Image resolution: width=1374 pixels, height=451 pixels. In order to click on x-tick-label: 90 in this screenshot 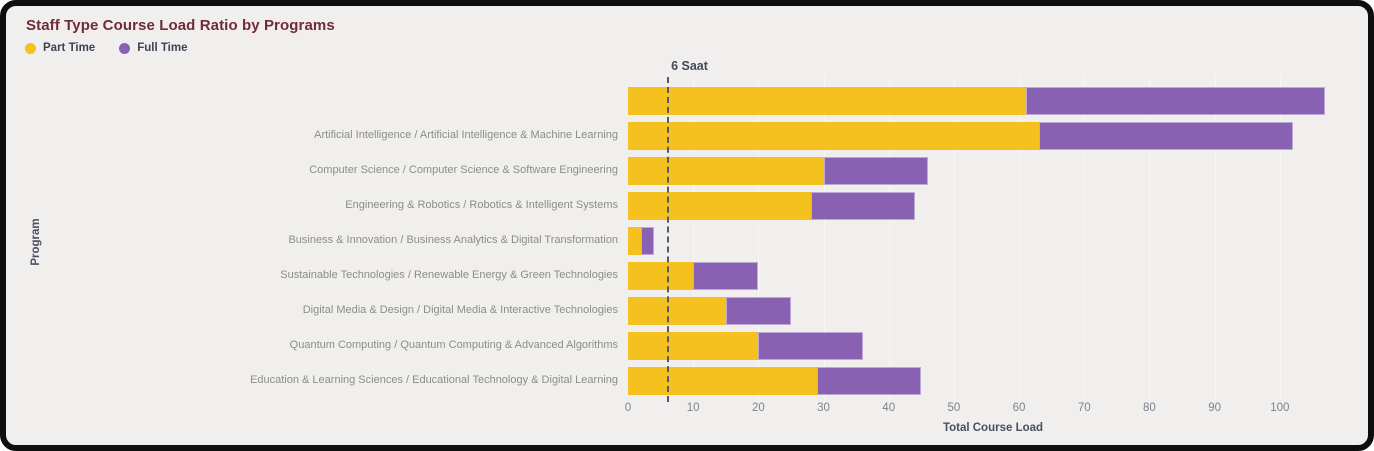, I will do `click(1214, 408)`.